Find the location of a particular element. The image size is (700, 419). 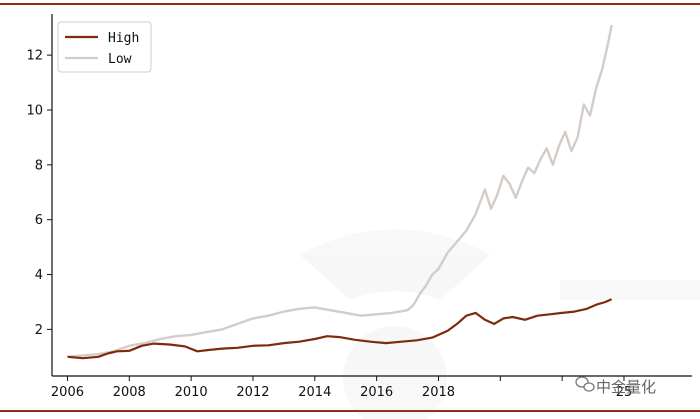

bottom-rule is located at coordinates (350, 411).